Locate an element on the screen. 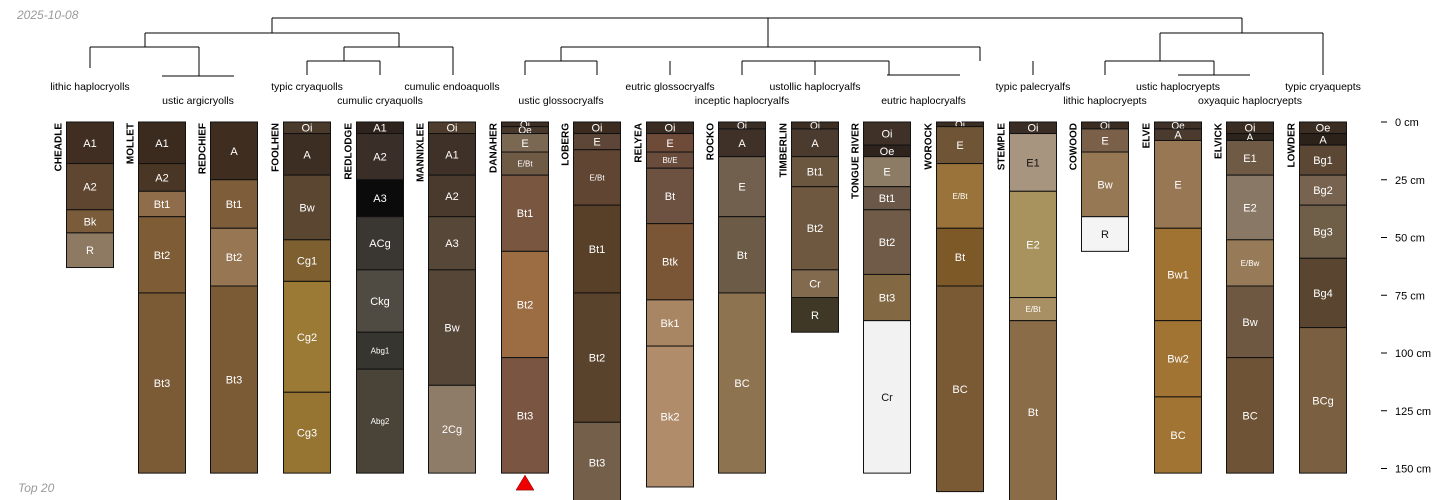  profile-relyea: Oi E Bt/E Bt Btk Bk1 Bk2 RELYEA is located at coordinates (664, 304).